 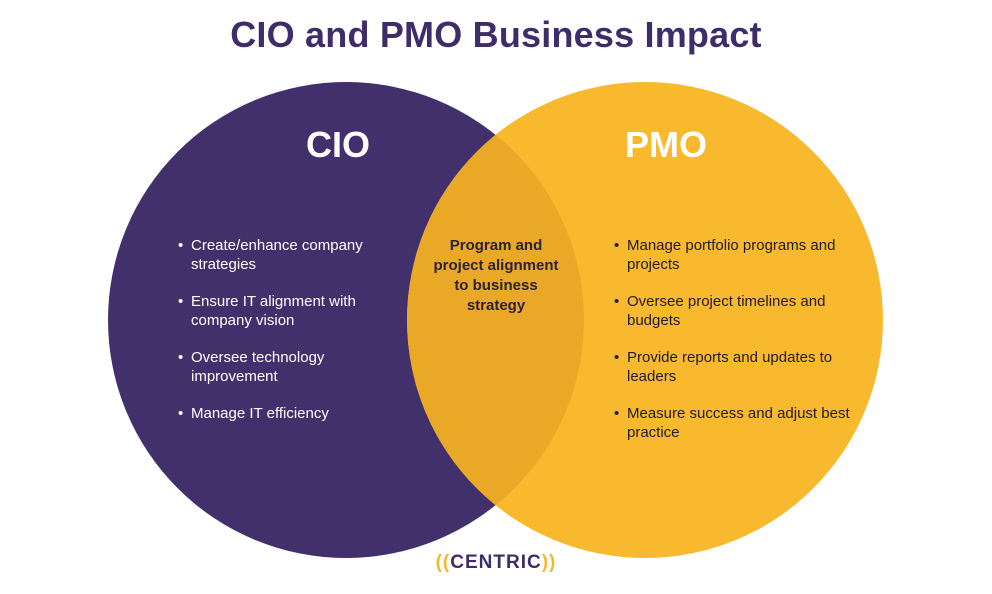 What do you see at coordinates (734, 255) in the screenshot?
I see `pmo-item: Manage portfolio programs and projects` at bounding box center [734, 255].